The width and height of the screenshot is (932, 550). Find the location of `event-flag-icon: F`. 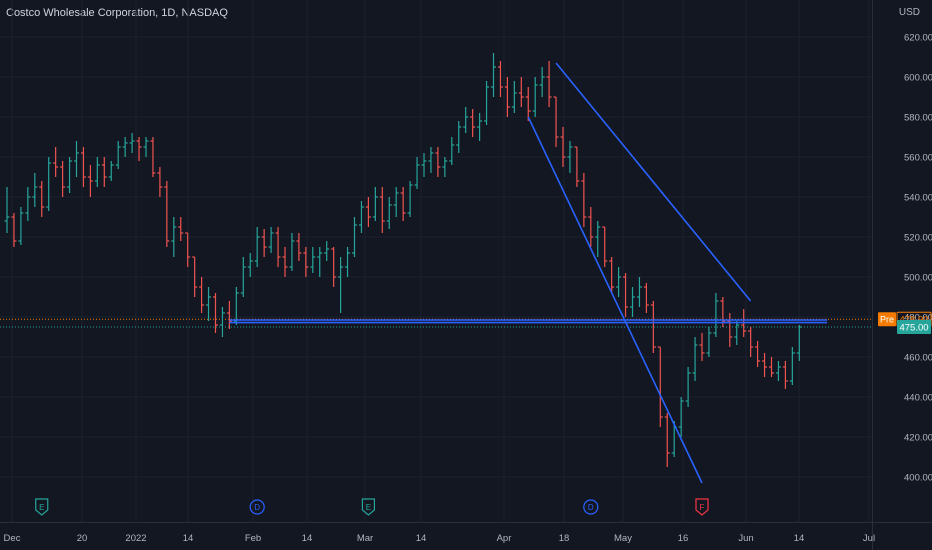

event-flag-icon: F is located at coordinates (702, 507).